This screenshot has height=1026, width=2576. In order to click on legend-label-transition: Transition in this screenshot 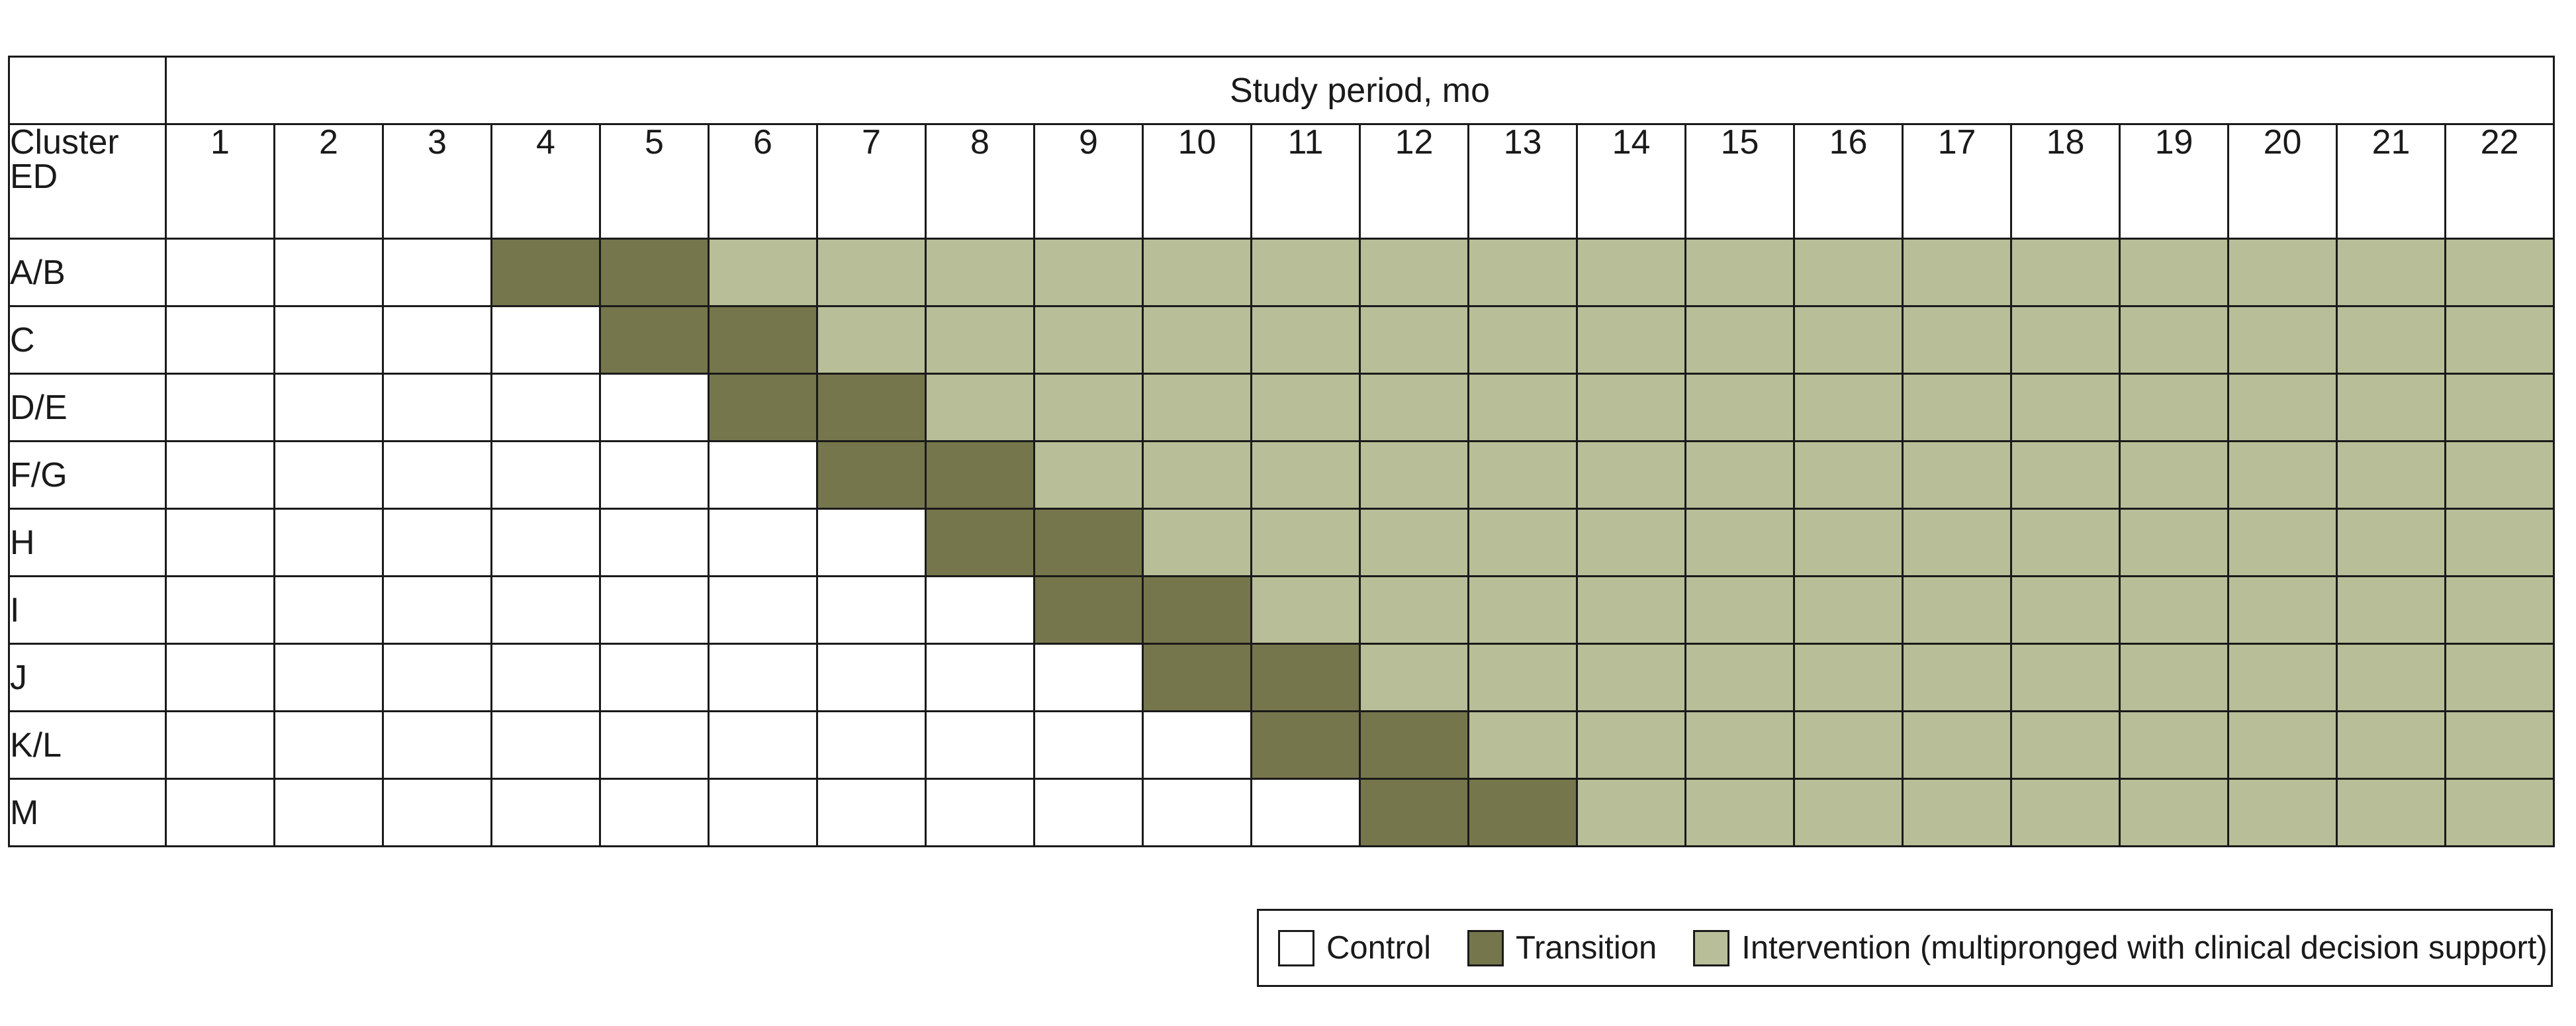, I will do `click(1586, 948)`.